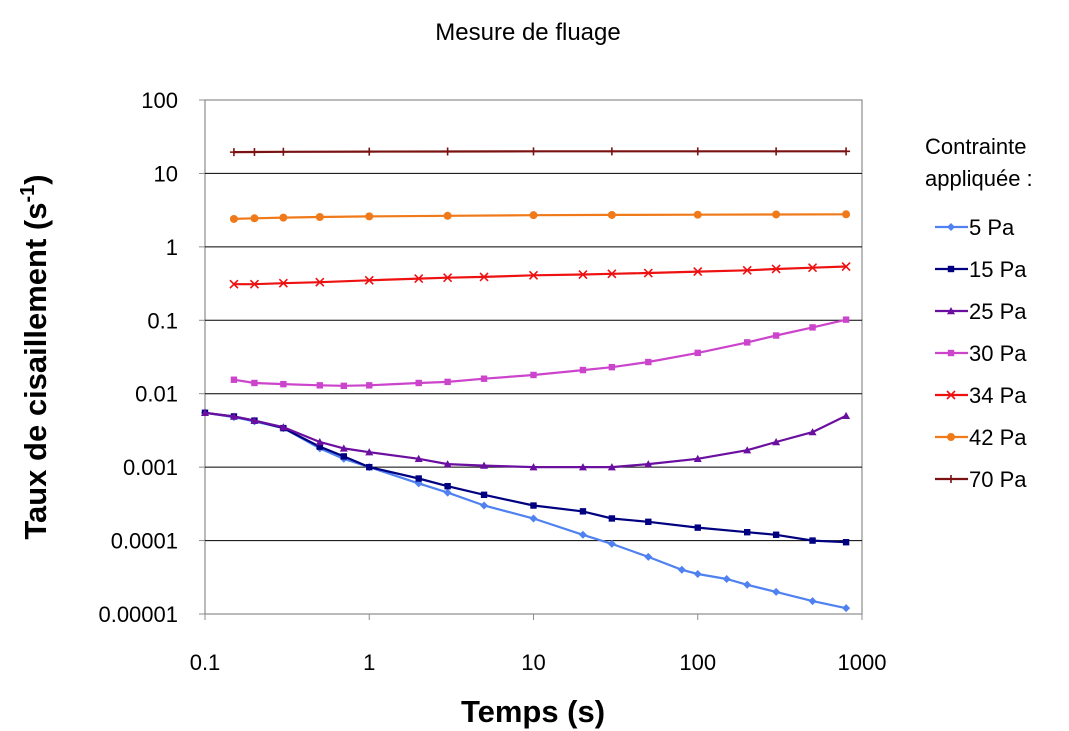  What do you see at coordinates (144, 541) in the screenshot?
I see `y-tick-label: 0.0001` at bounding box center [144, 541].